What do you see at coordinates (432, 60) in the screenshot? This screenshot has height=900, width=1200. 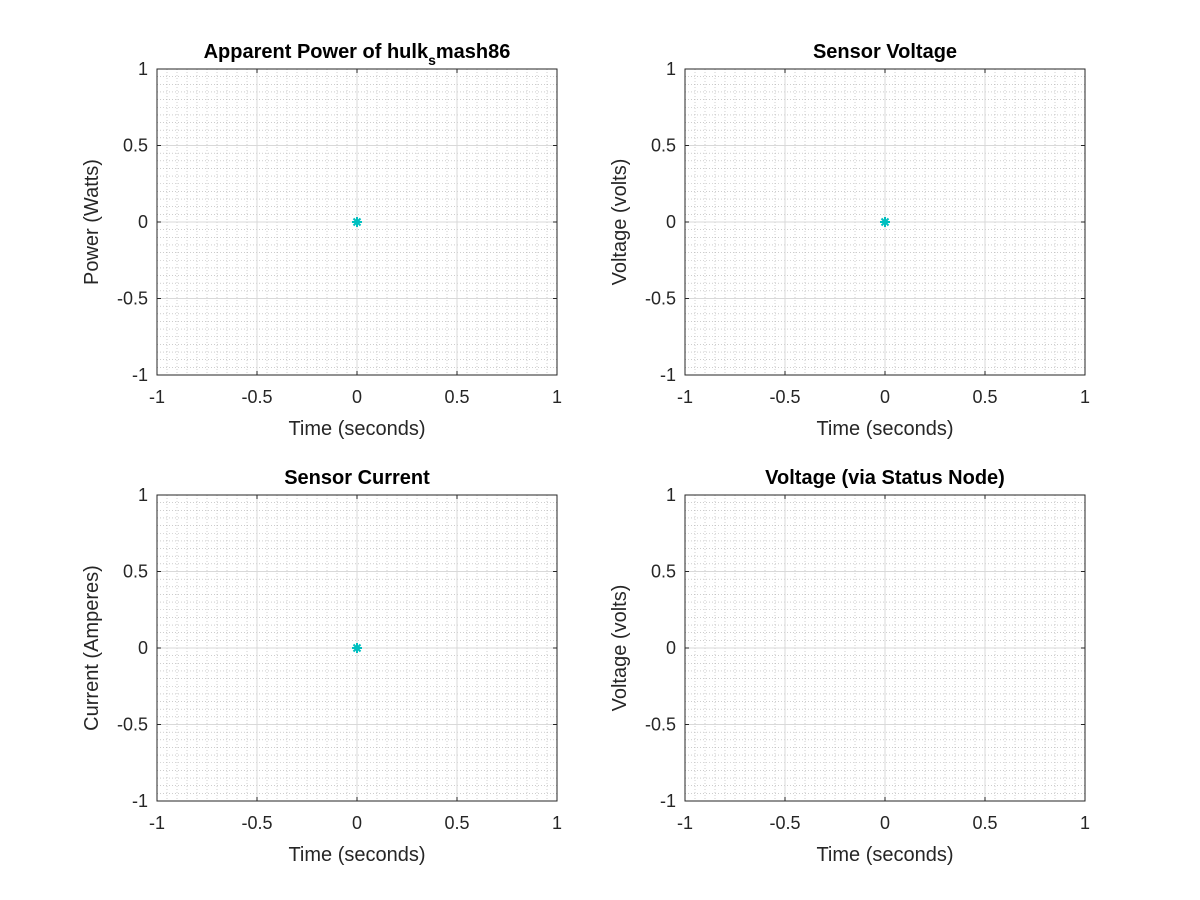 I see `chart-title-subscript: s` at bounding box center [432, 60].